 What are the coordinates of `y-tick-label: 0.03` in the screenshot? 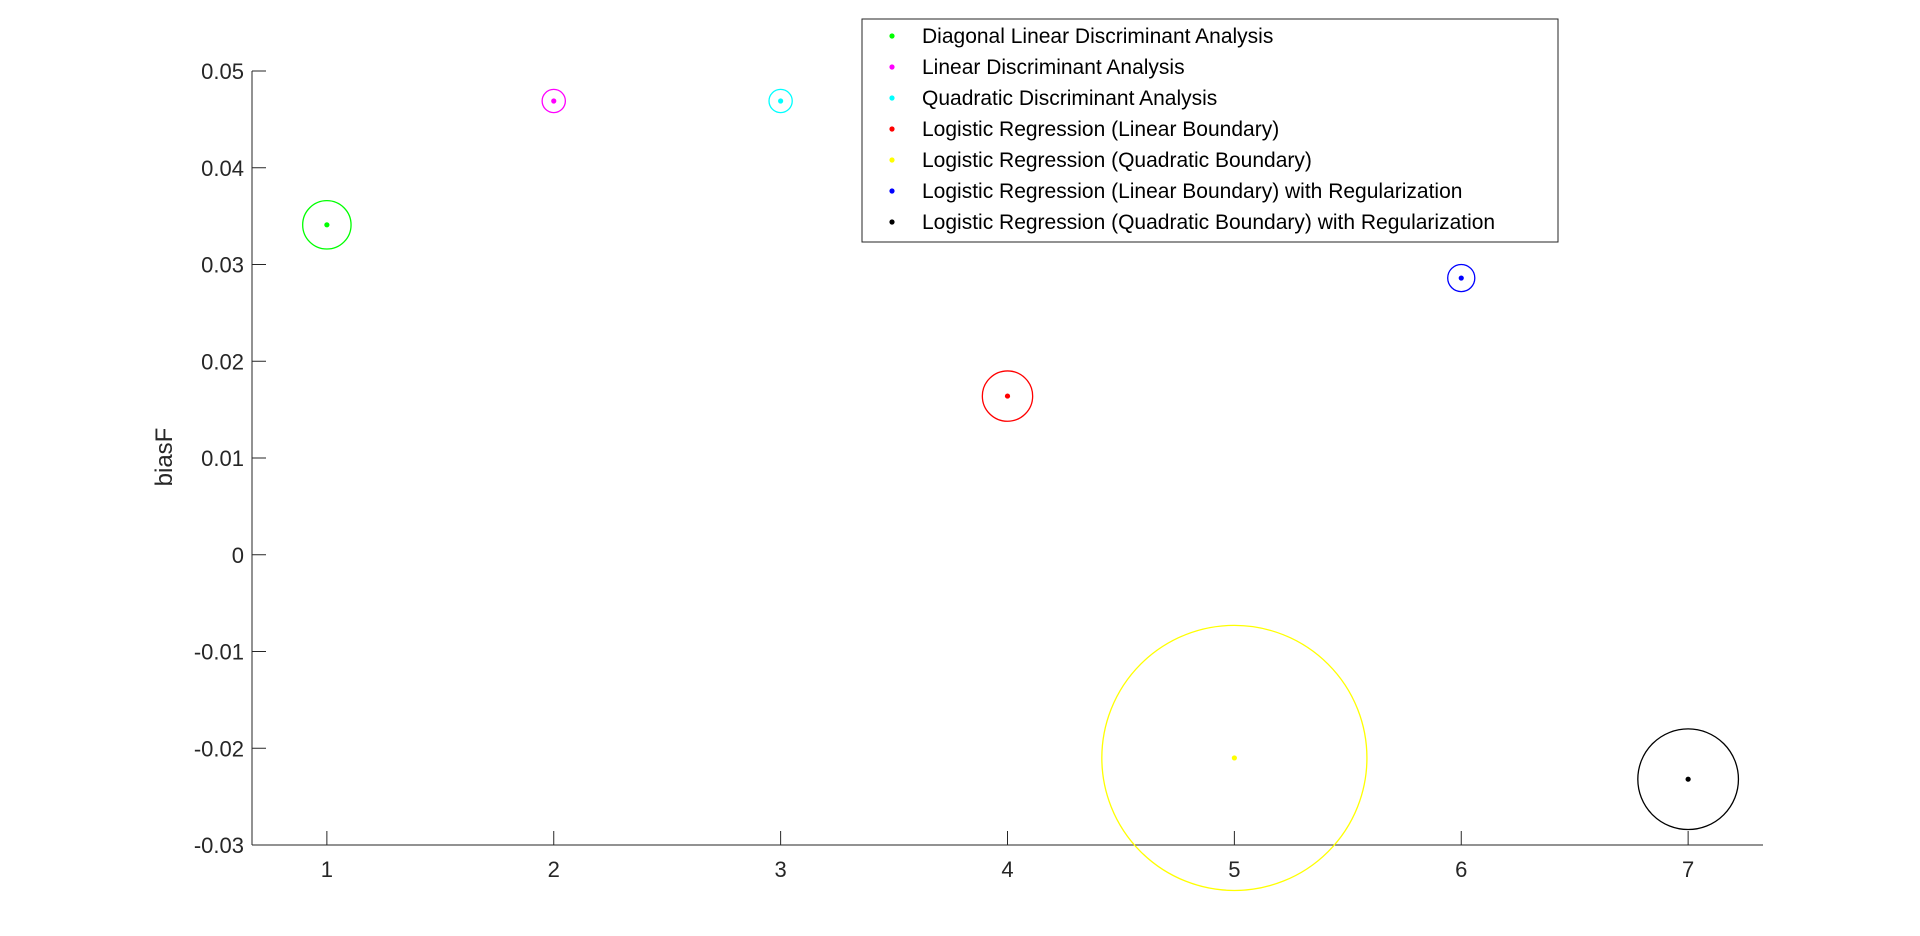 It's located at (222, 265).